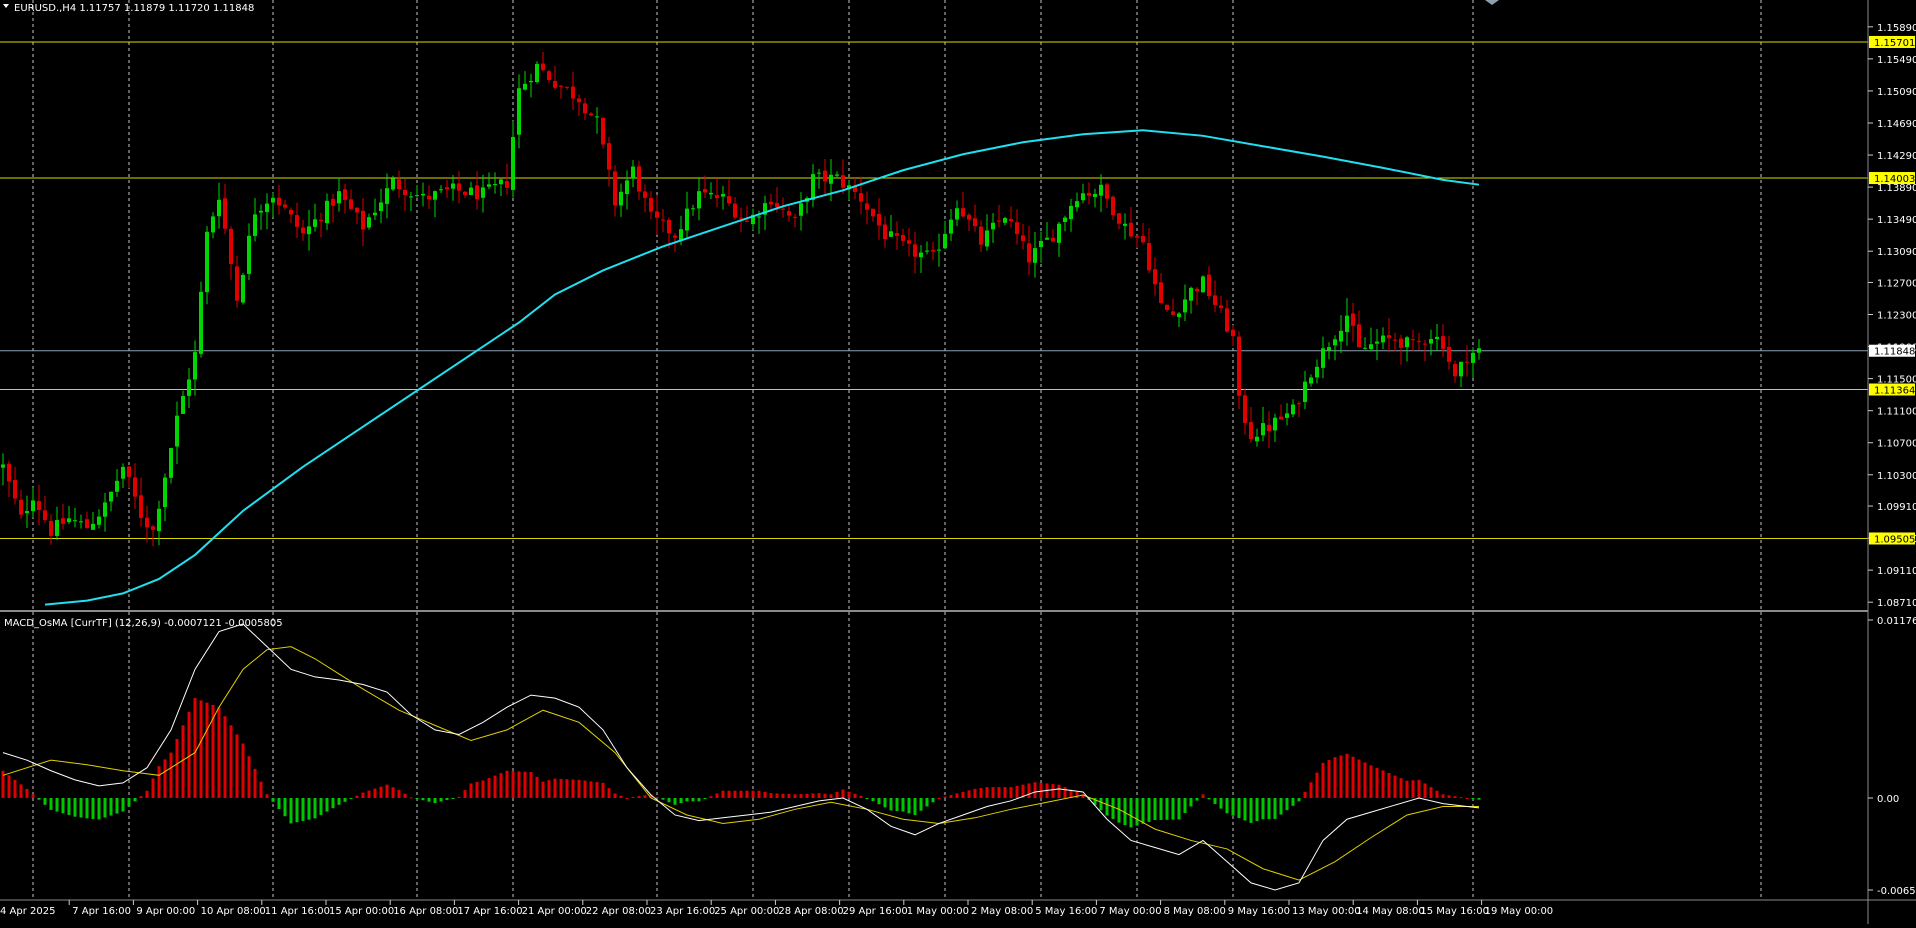 This screenshot has height=928, width=1916. I want to click on chart-shift-marker-icon, so click(1492, 2).